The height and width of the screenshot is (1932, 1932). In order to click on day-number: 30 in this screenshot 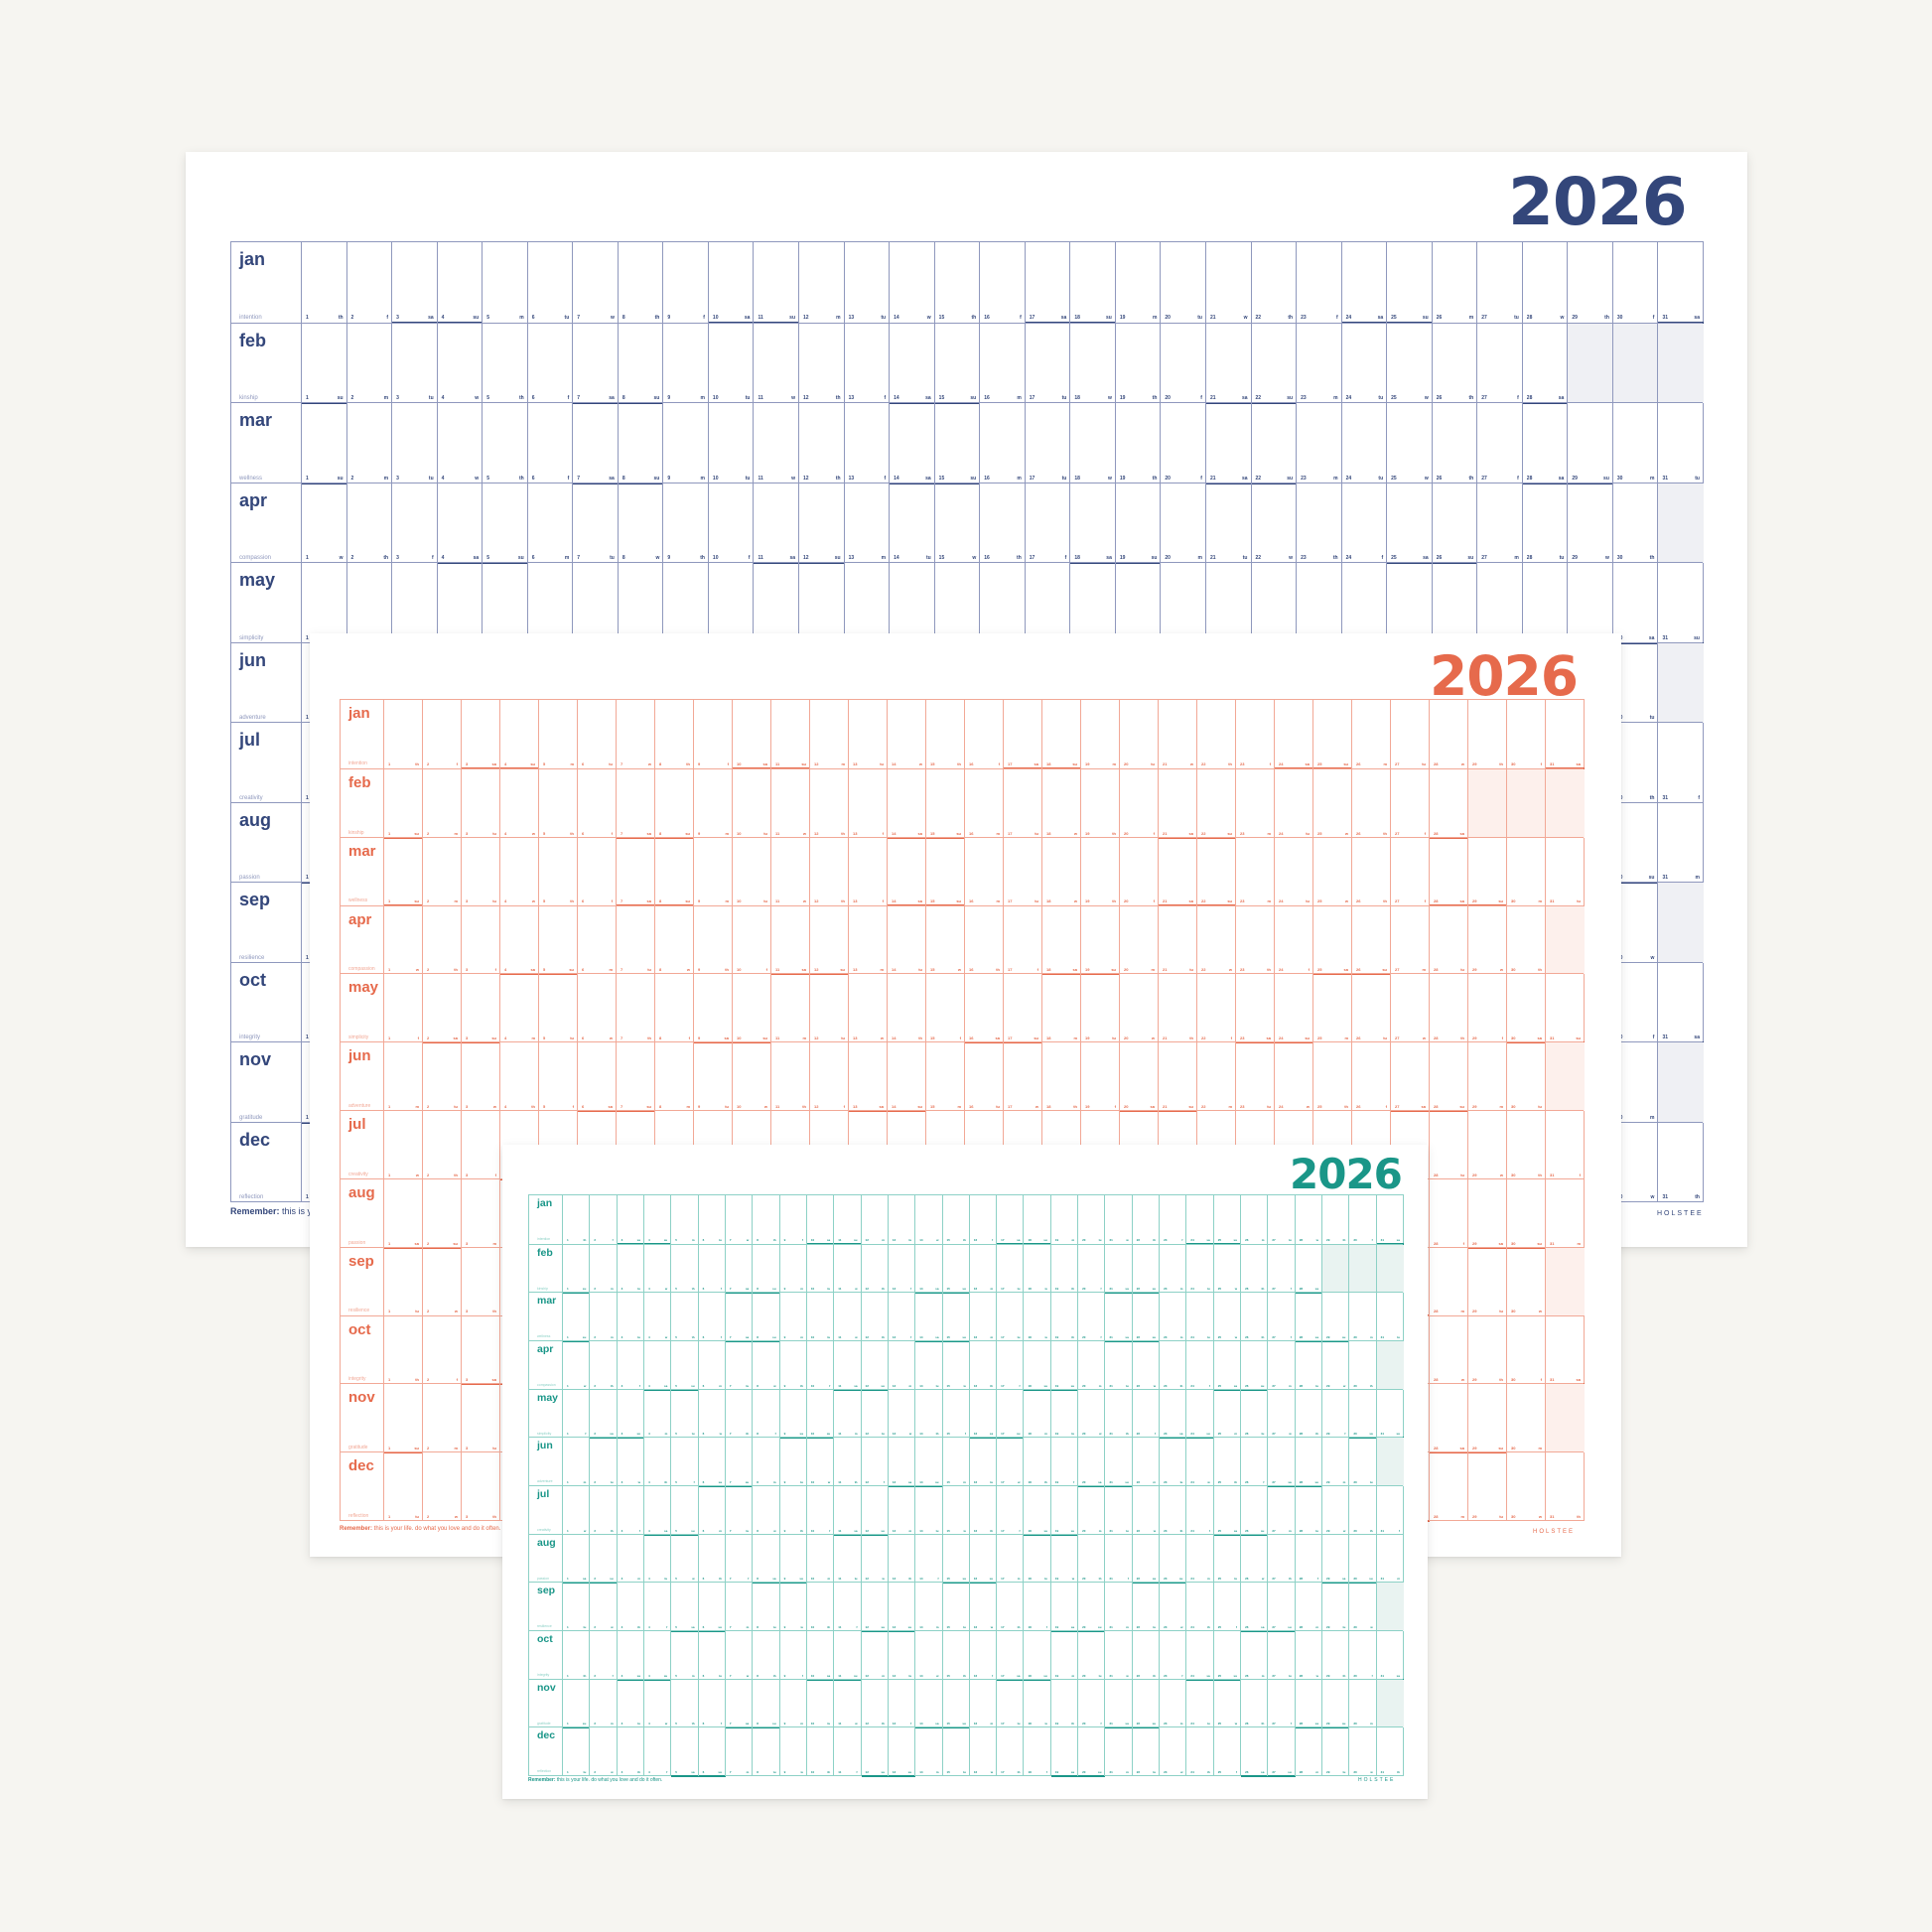, I will do `click(1355, 1579)`.